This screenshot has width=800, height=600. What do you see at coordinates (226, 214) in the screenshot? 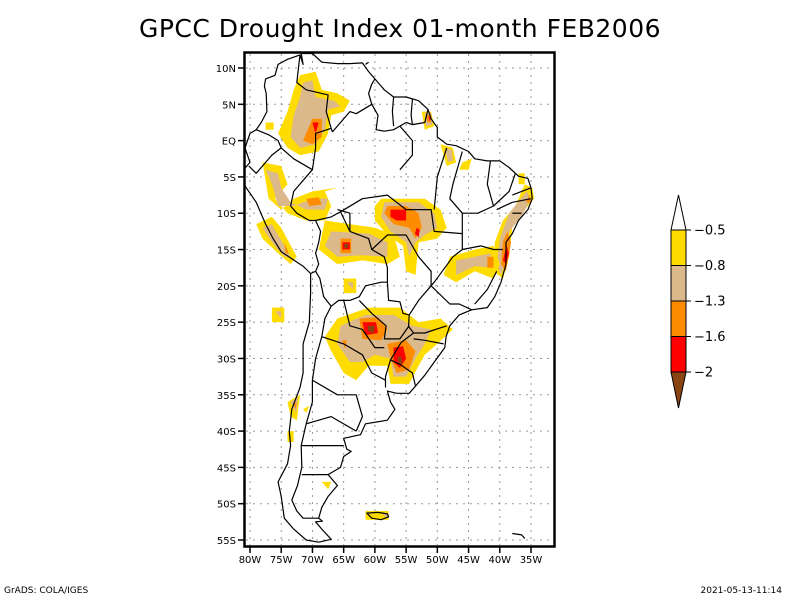
I see `y-tick-label: 10S` at bounding box center [226, 214].